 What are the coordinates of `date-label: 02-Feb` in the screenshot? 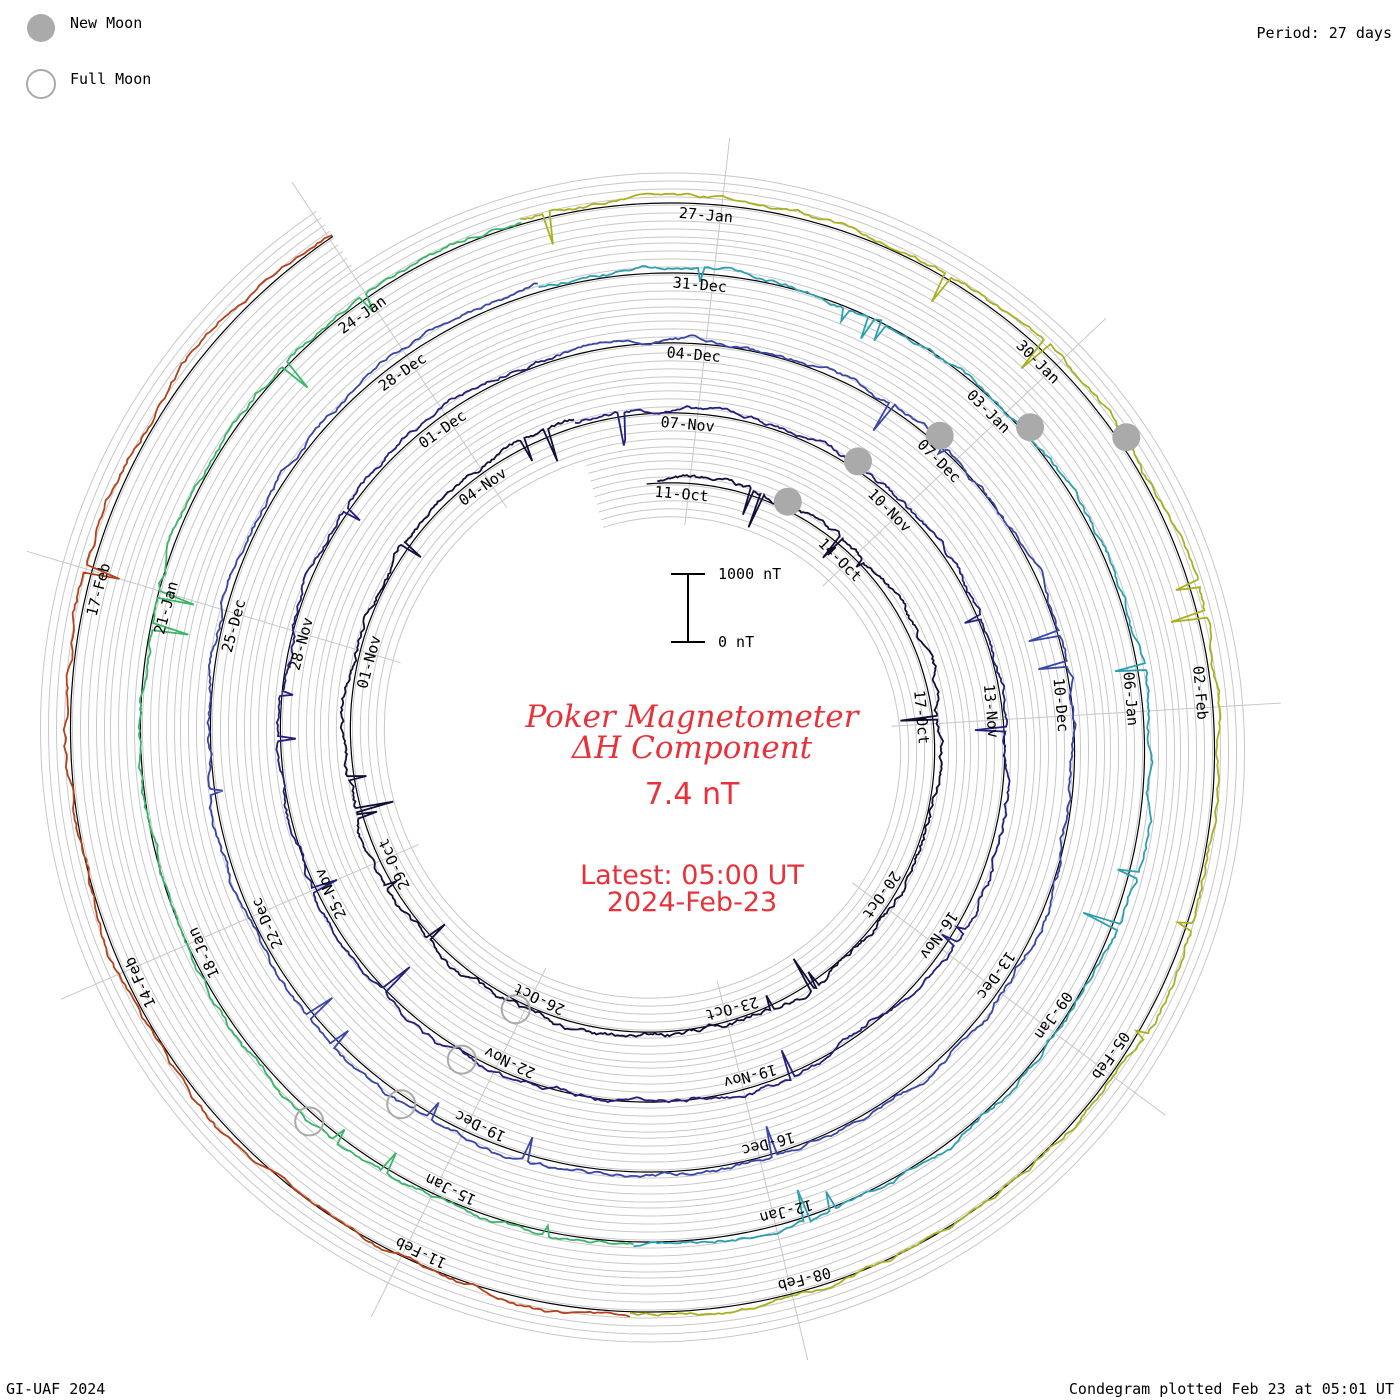 It's located at (1200, 693).